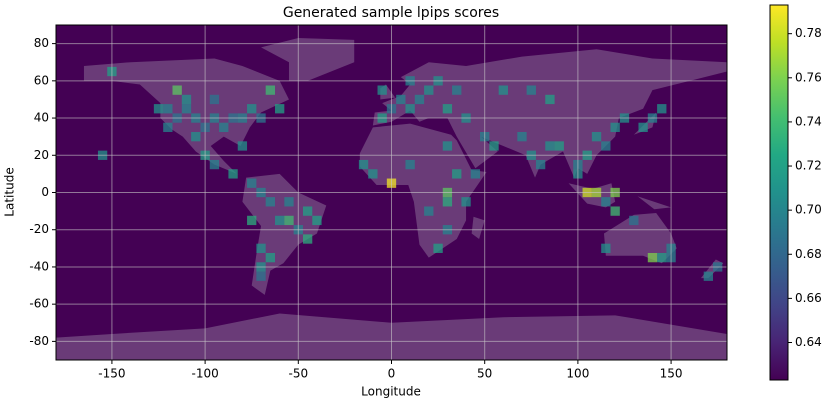 This screenshot has height=411, width=830. Describe the element at coordinates (39, 229) in the screenshot. I see `y-tick-label: -20` at that location.